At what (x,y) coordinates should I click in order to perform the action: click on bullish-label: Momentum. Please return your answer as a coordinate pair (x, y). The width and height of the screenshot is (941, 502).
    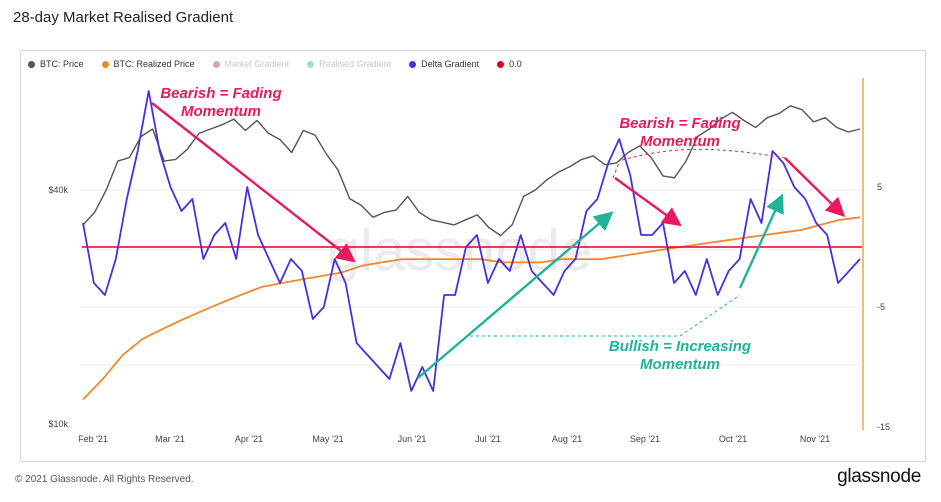
    Looking at the image, I should click on (680, 364).